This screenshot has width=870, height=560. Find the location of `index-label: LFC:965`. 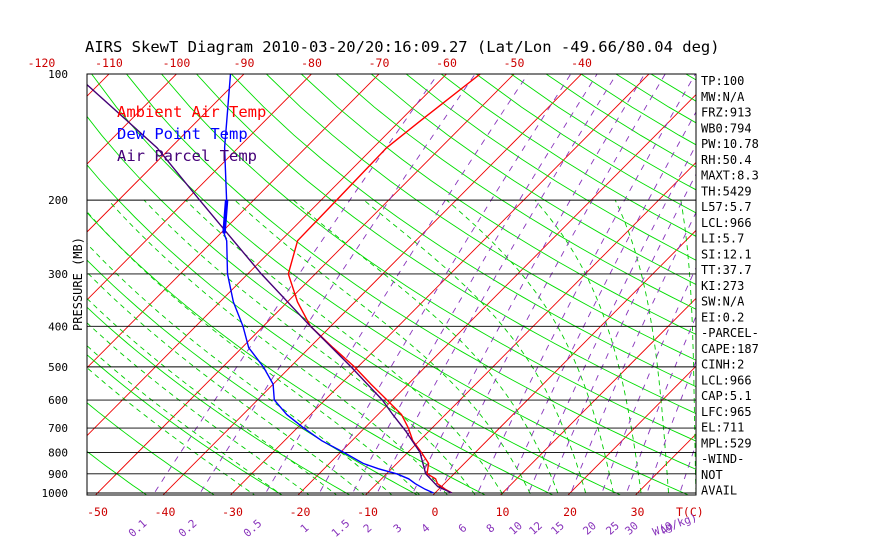

index-label: LFC:965 is located at coordinates (726, 412).